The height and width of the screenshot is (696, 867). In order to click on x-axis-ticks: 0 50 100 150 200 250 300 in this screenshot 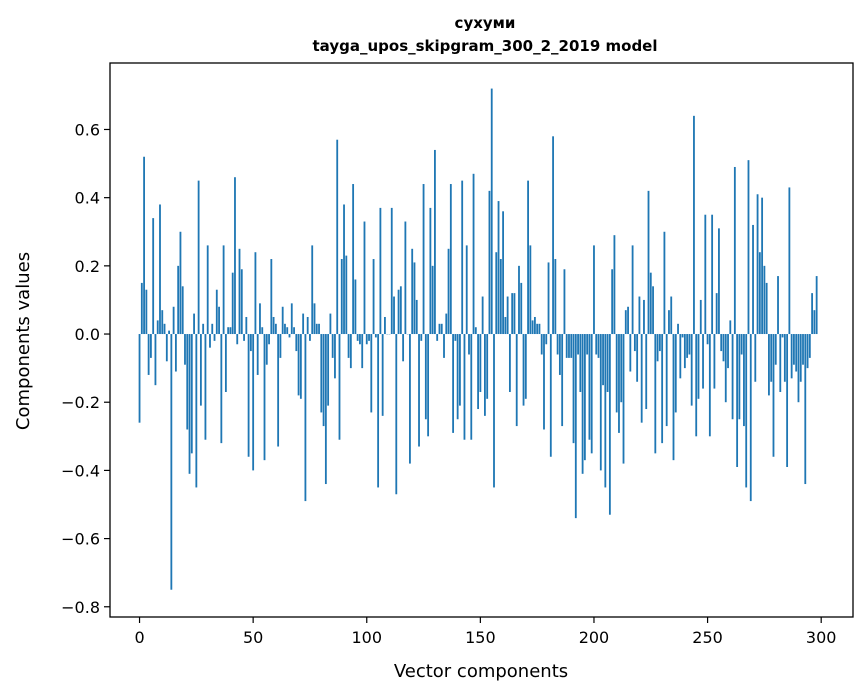, I will do `click(485, 632)`.